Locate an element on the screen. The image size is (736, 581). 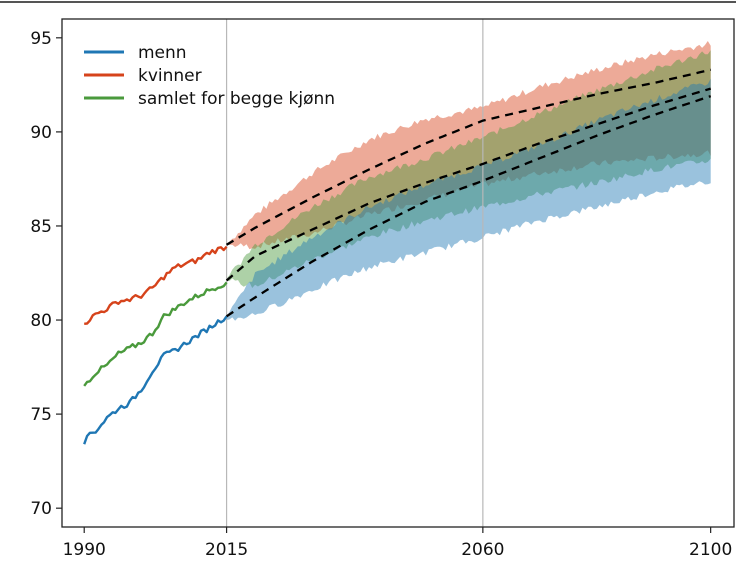
legend-label-samlet: samlet for begge kjønn is located at coordinates (236, 99).